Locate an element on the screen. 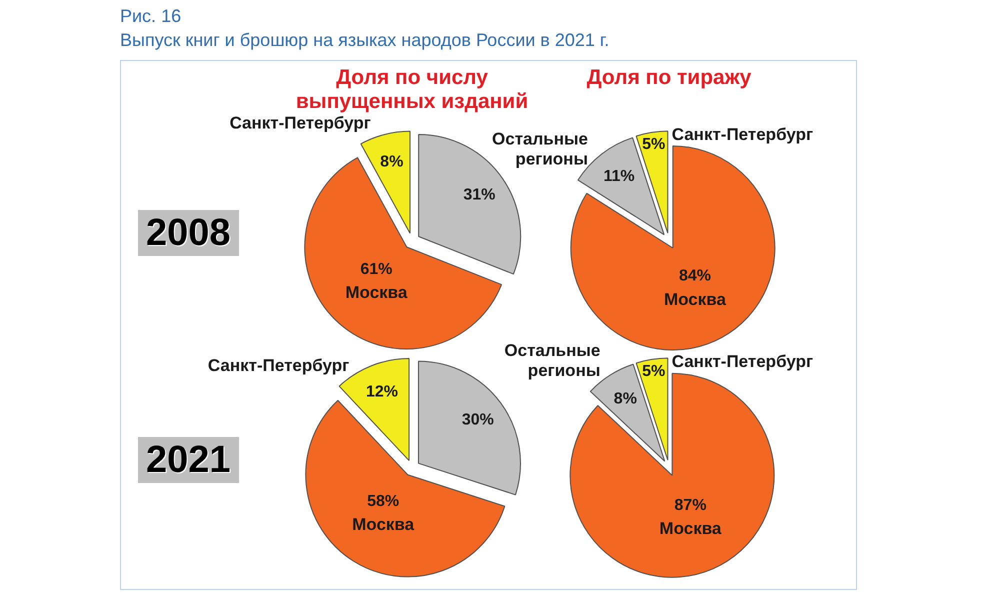 The width and height of the screenshot is (1000, 596). data-label: 58% is located at coordinates (383, 501).